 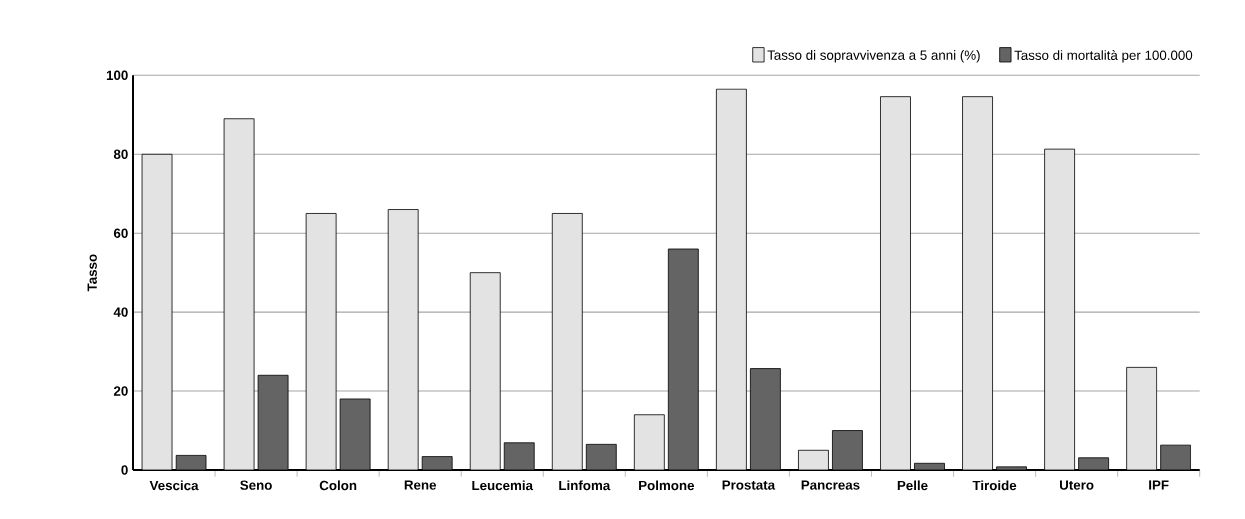 What do you see at coordinates (749, 485) in the screenshot?
I see `x-tick-label: Prostata` at bounding box center [749, 485].